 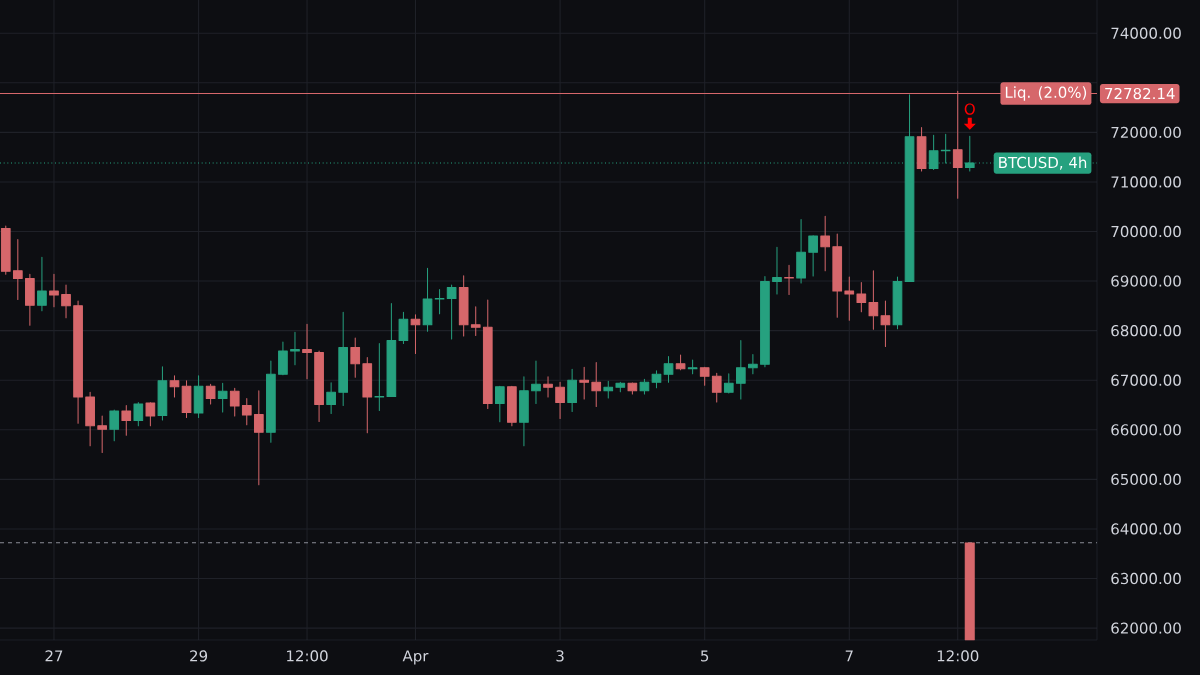 I want to click on y-tick-label: 62000.00, so click(x=1146, y=628).